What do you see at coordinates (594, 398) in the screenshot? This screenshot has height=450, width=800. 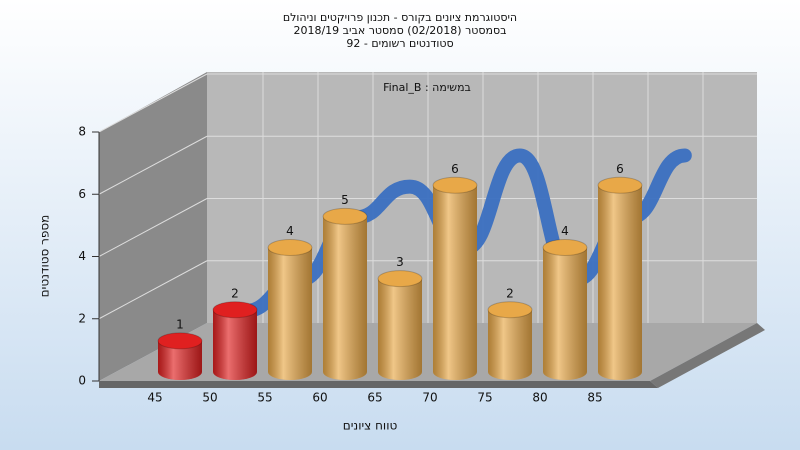 I see `x-tick-label: 85` at bounding box center [594, 398].